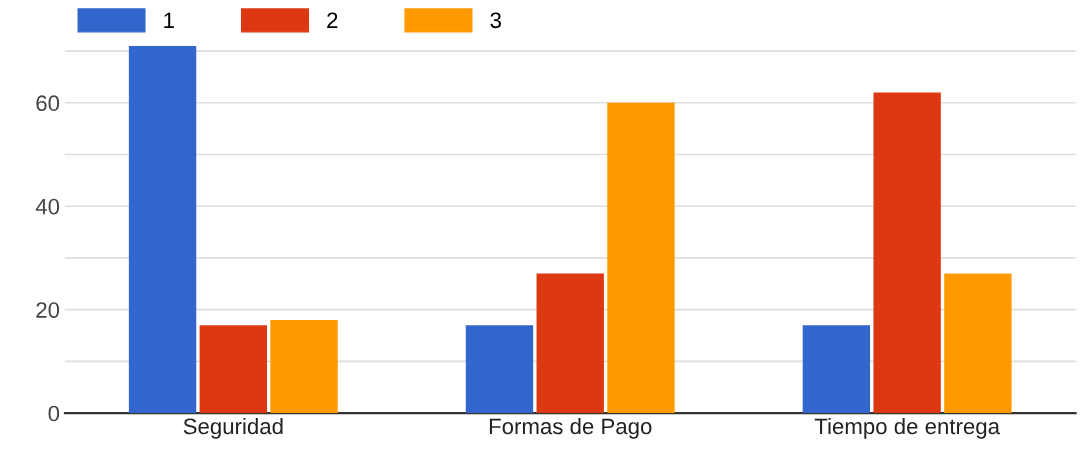  I want to click on y-tick-label: 40, so click(47, 206).